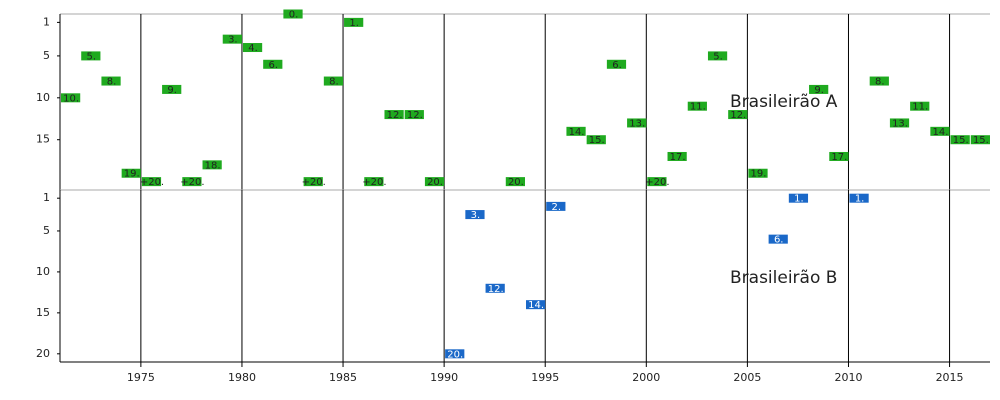 The image size is (1000, 400). I want to click on x-tick-label: 1985, so click(343, 377).